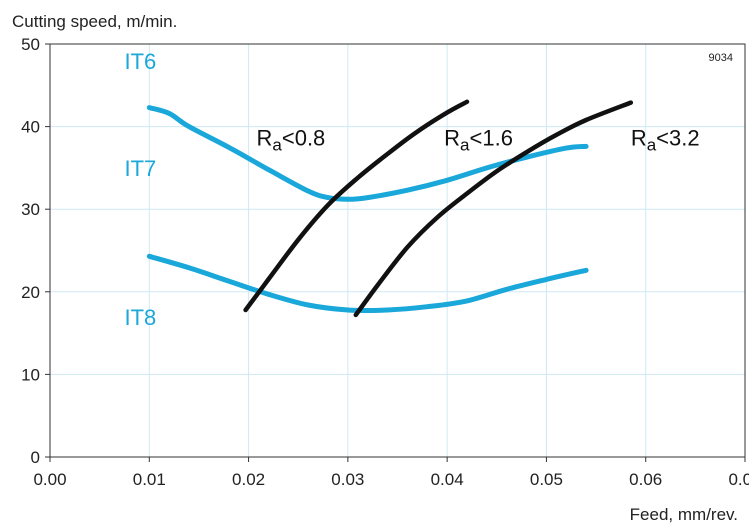 This screenshot has width=749, height=526. What do you see at coordinates (645, 479) in the screenshot?
I see `x-tick-label: 0.06` at bounding box center [645, 479].